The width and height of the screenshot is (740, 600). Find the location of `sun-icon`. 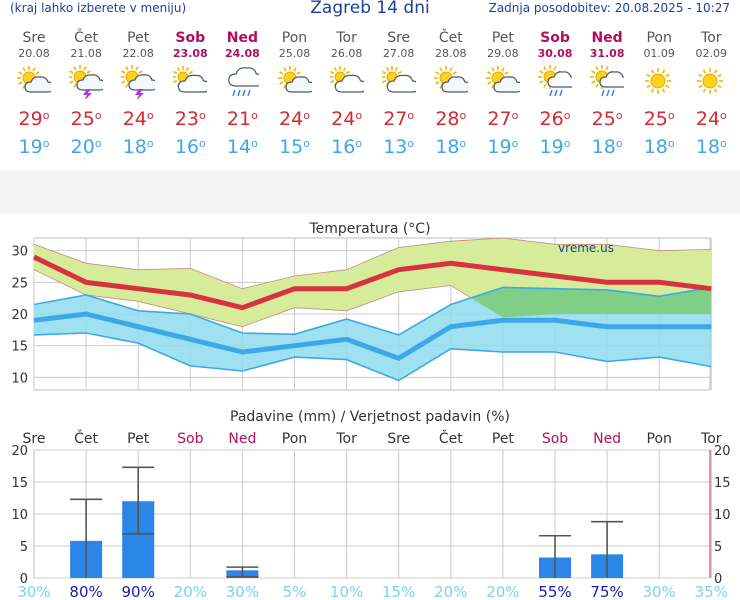

sun-icon is located at coordinates (711, 82).